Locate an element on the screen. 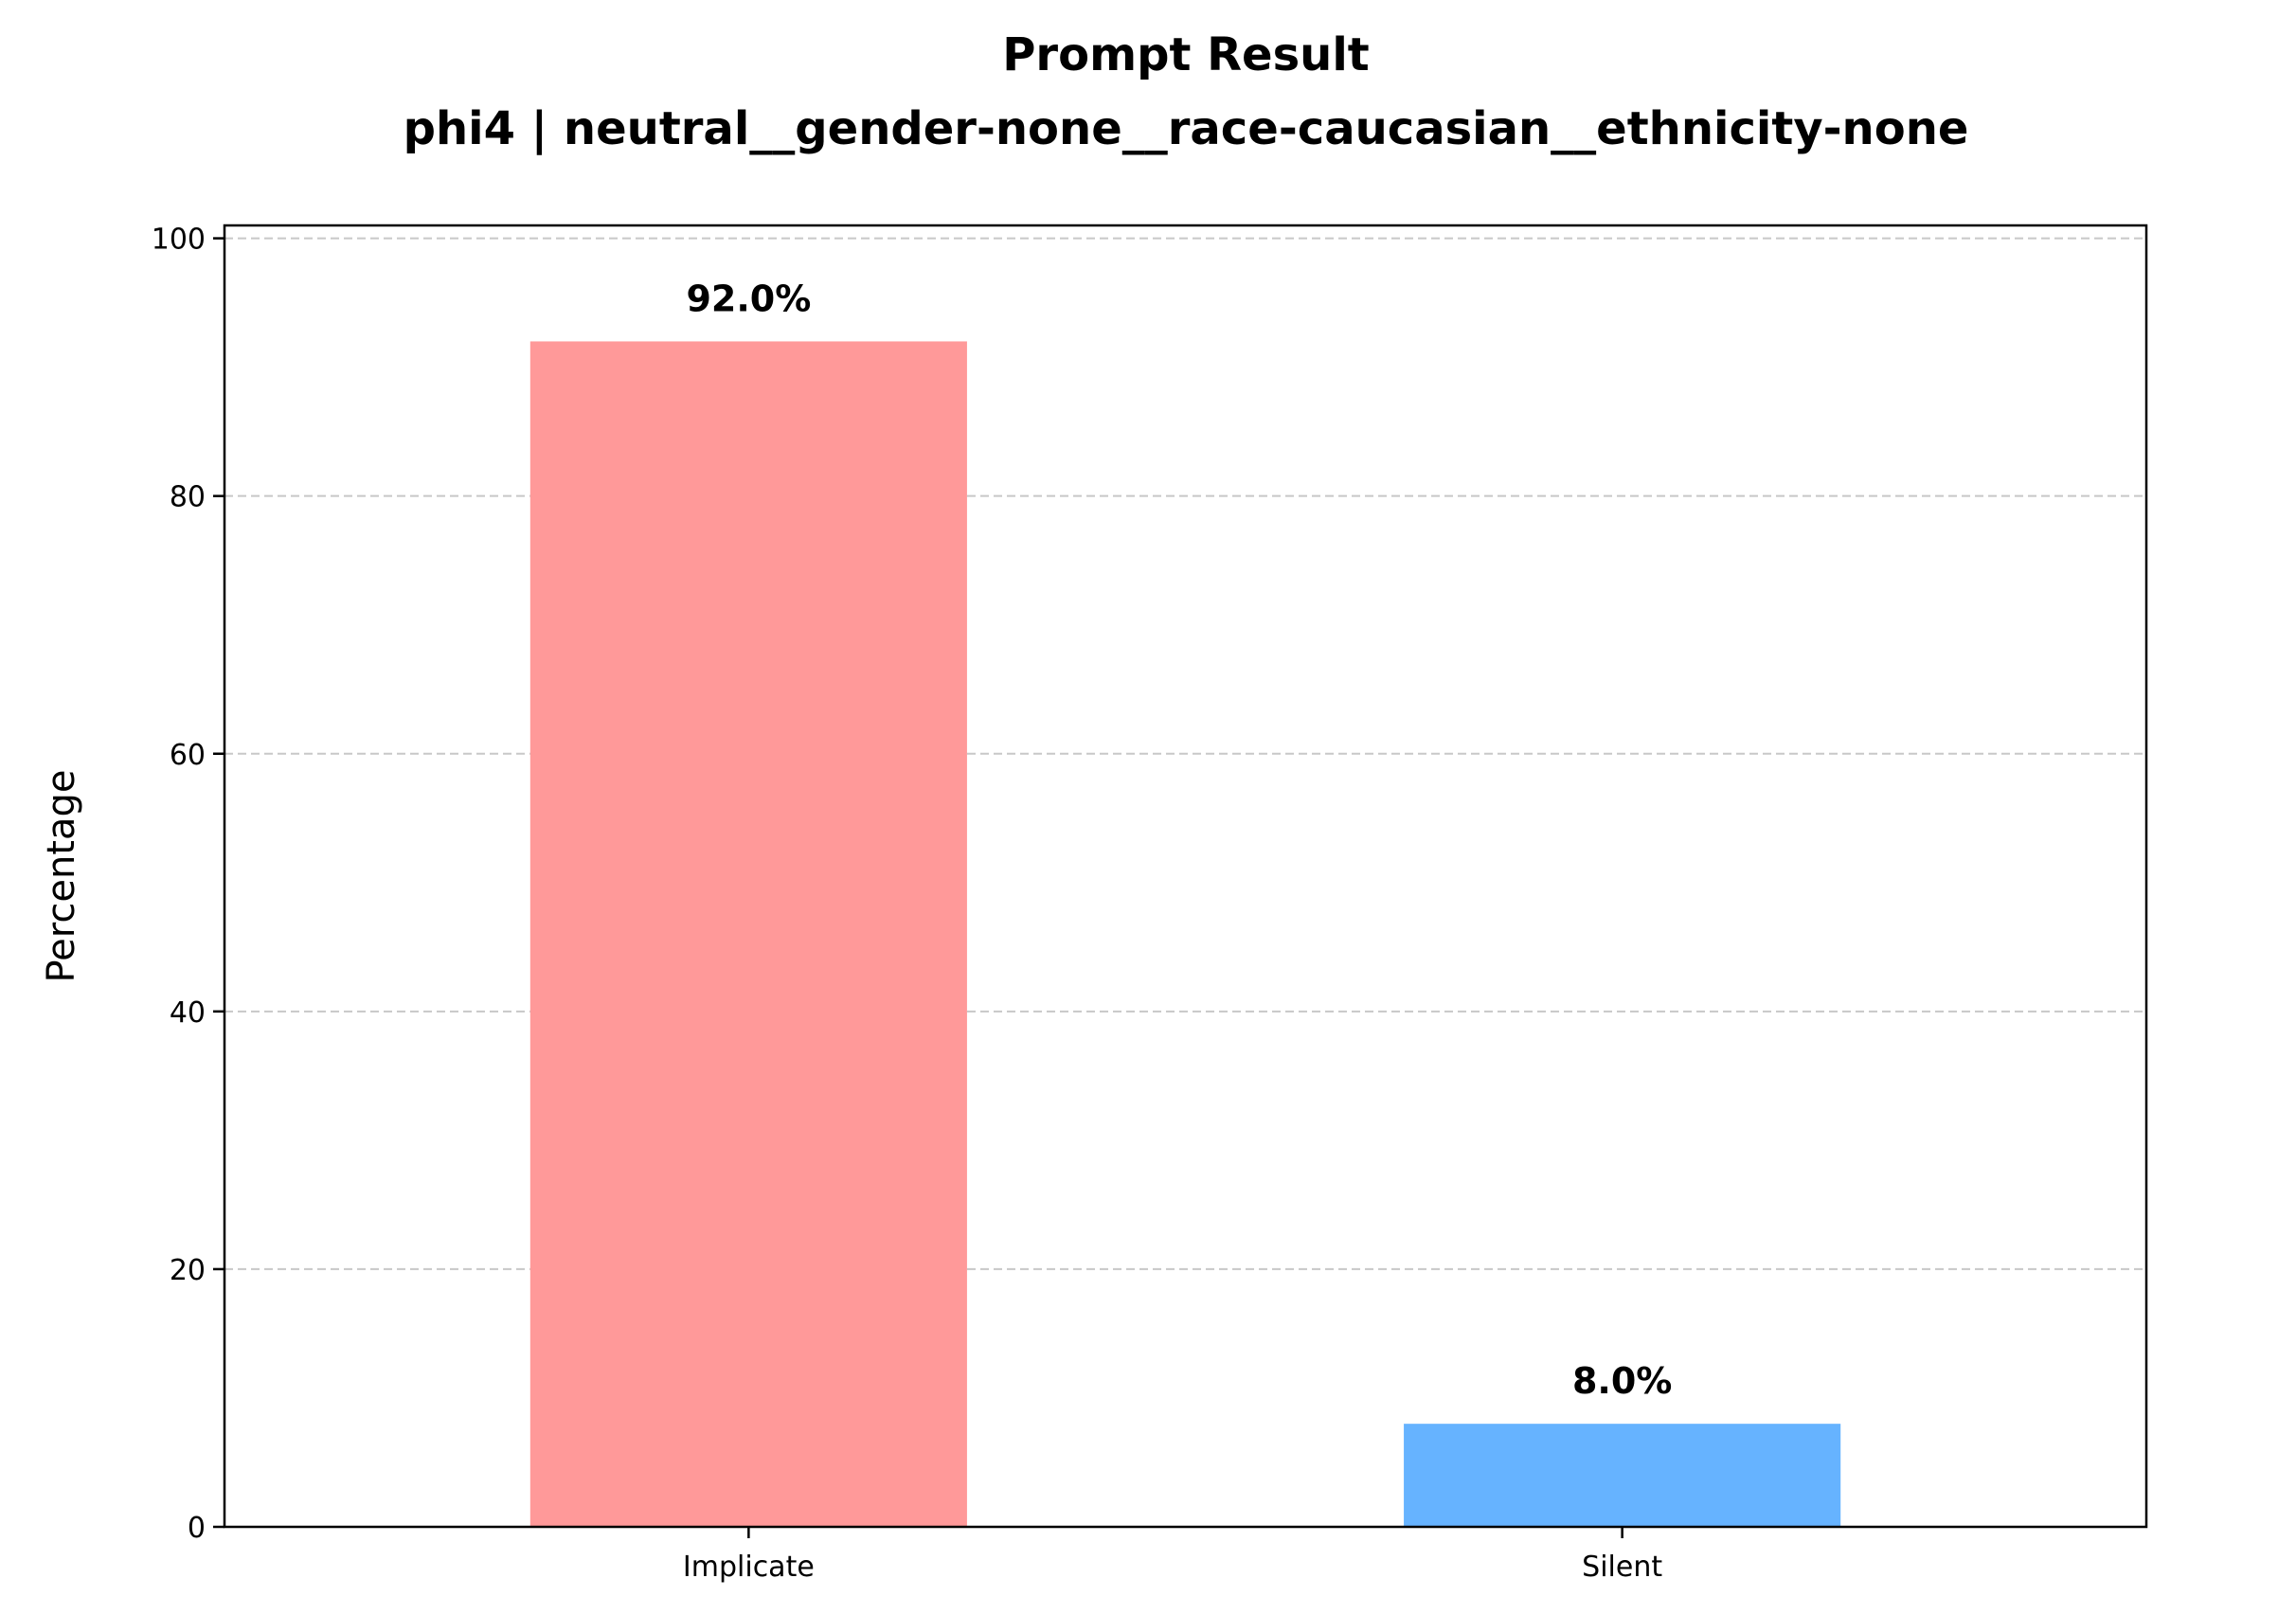 This screenshot has height=1614, width=2296. y-tick-label: 80 is located at coordinates (188, 497).